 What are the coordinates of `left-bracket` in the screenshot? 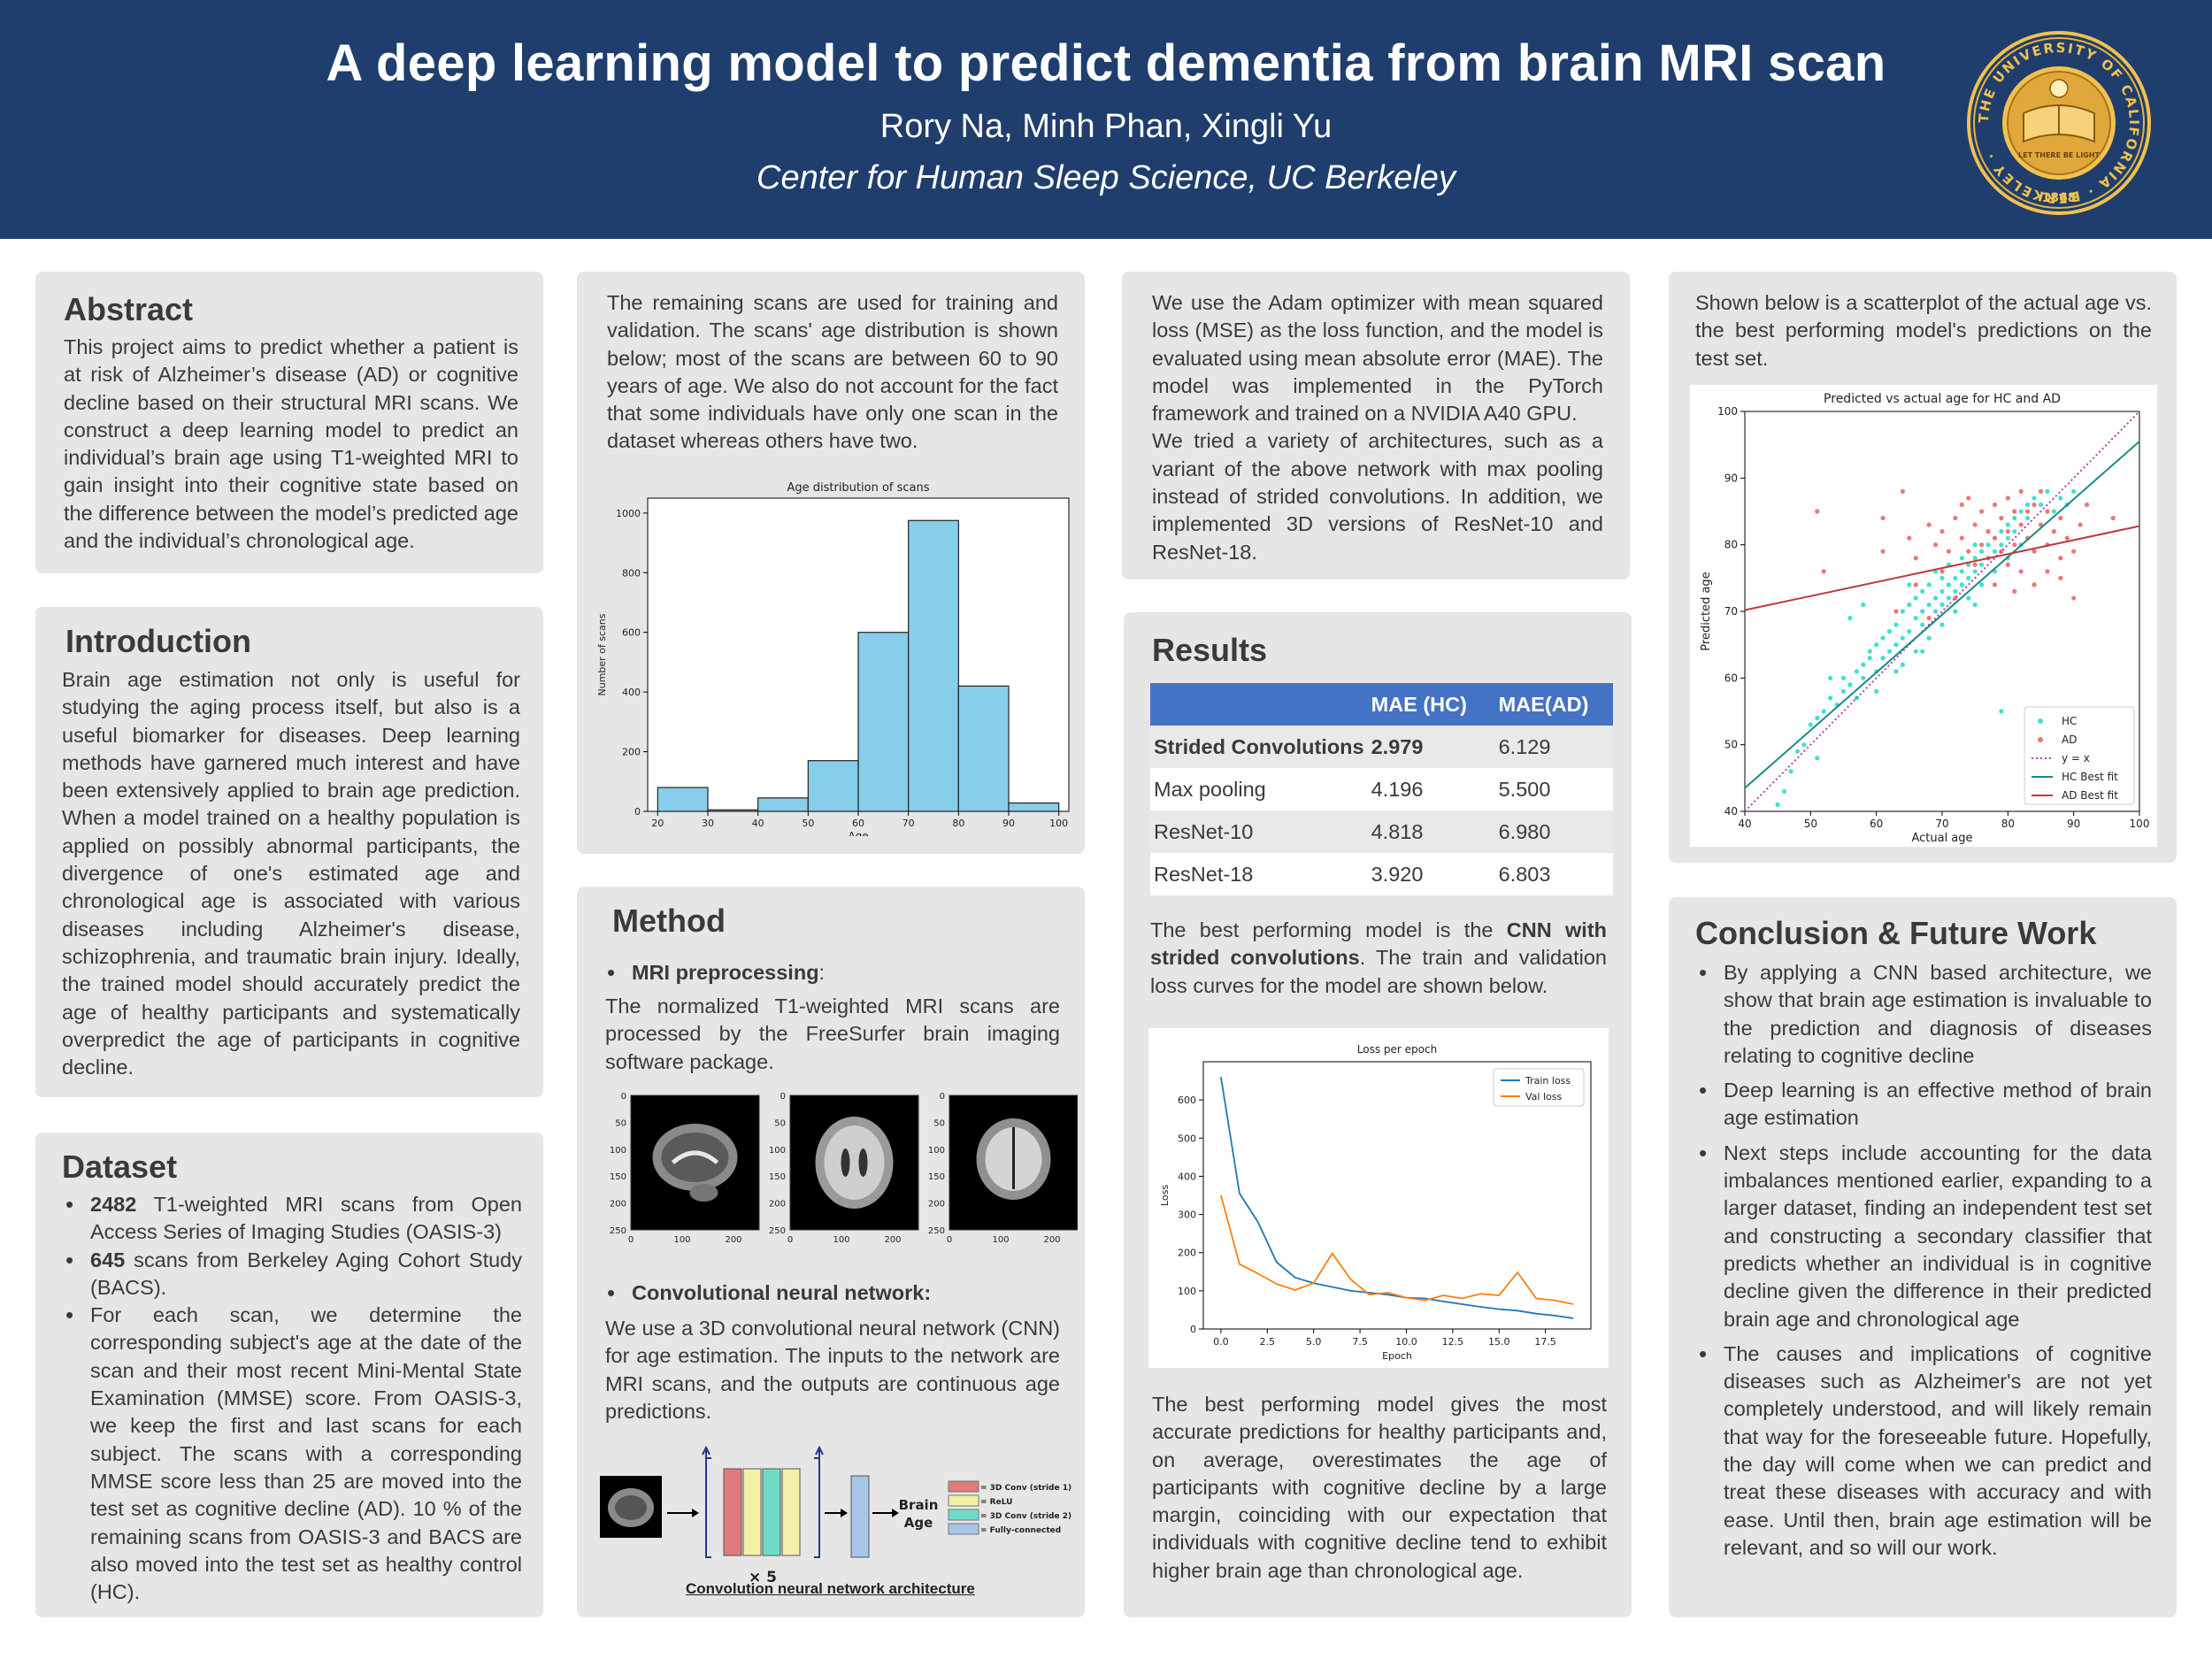 It's located at (708, 1508).